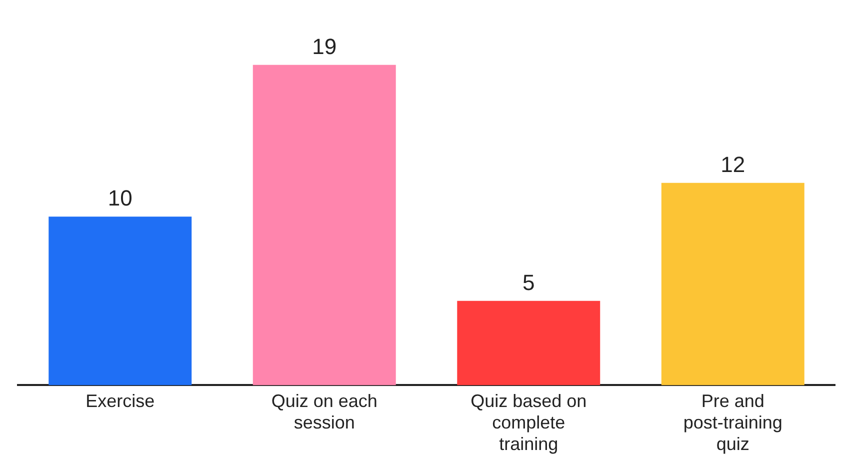 The image size is (853, 470). Describe the element at coordinates (120, 400) in the screenshot. I see `x-tick-label: Exercise` at that location.